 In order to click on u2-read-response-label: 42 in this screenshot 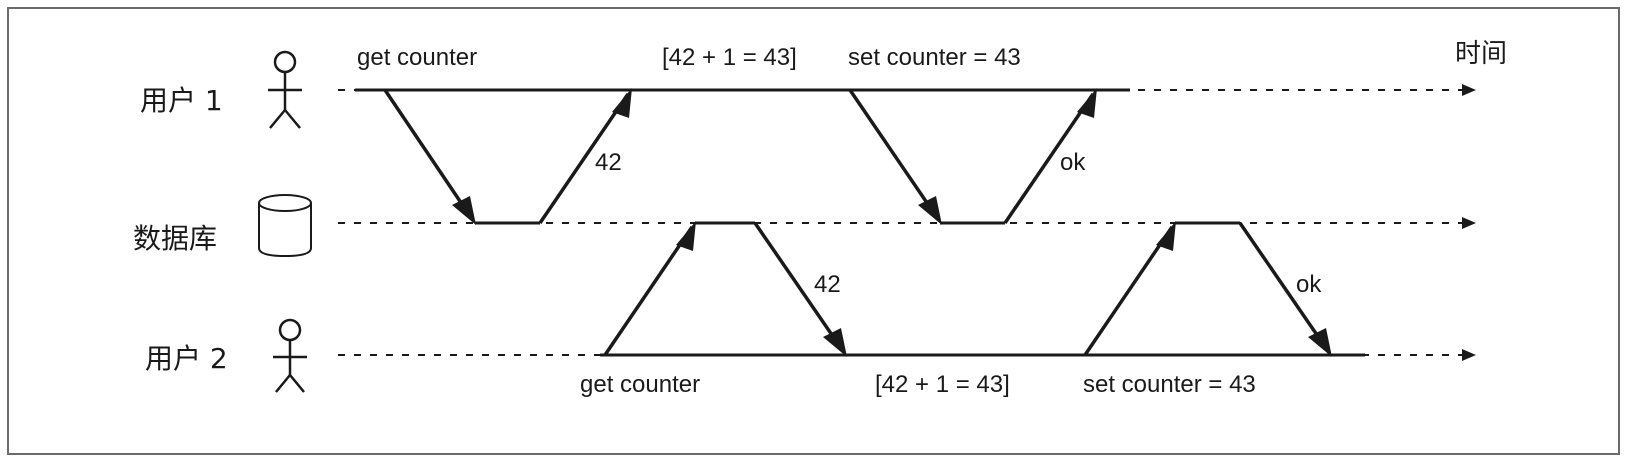, I will do `click(827, 284)`.